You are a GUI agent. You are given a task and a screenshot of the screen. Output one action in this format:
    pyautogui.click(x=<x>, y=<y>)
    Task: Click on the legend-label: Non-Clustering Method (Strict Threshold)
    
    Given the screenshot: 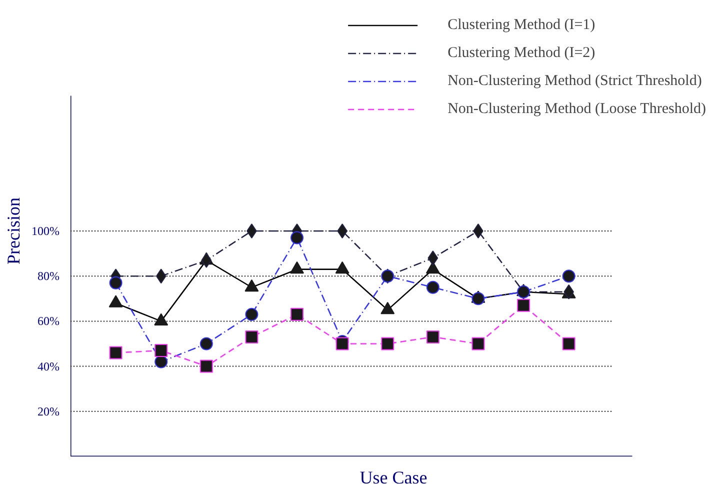 What is the action you would take?
    pyautogui.click(x=575, y=81)
    